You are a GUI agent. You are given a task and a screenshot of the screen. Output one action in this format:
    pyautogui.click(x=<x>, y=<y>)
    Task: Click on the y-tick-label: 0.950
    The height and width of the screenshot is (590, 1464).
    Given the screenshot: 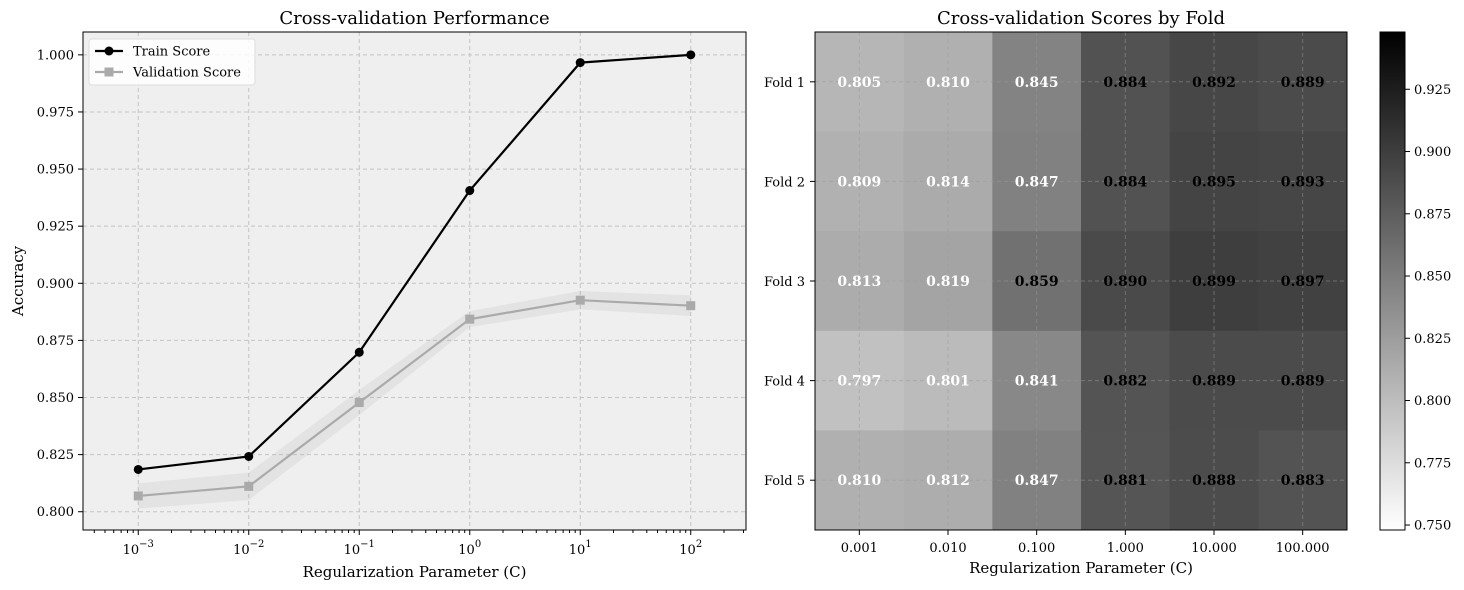 What is the action you would take?
    pyautogui.click(x=55, y=170)
    